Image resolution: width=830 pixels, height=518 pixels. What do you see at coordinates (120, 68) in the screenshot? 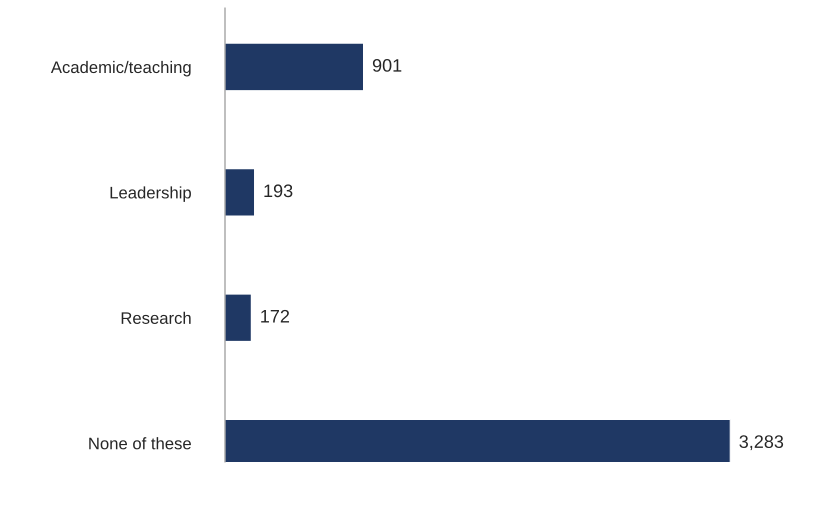
I see `y-tick-label: Academic/teaching` at bounding box center [120, 68].